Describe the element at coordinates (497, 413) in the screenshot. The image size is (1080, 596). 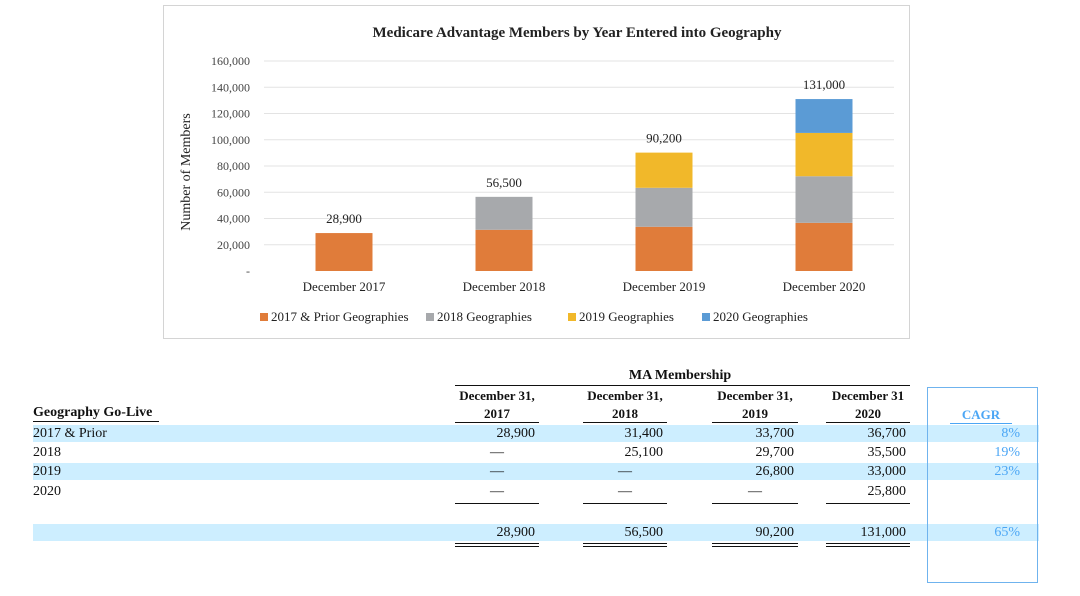
I see `column-header-year: 2017` at that location.